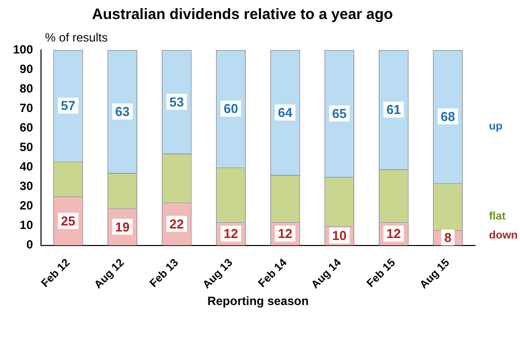 This screenshot has height=349, width=520. Describe the element at coordinates (393, 110) in the screenshot. I see `data-label: 61` at that location.